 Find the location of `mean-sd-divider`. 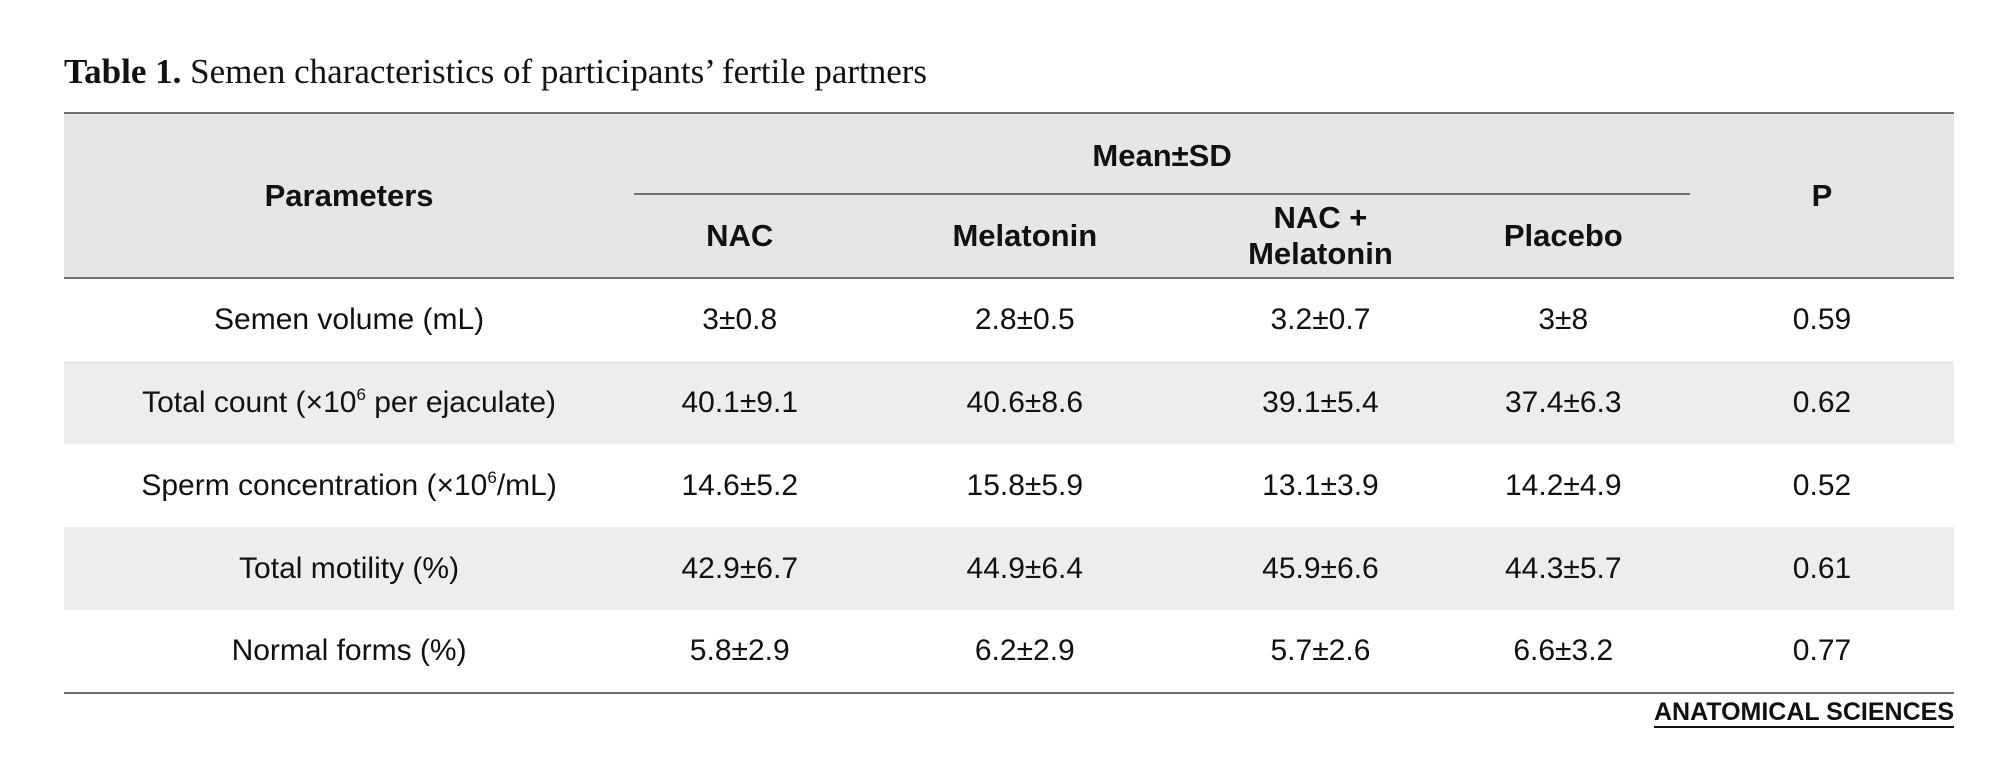

mean-sd-divider is located at coordinates (1162, 194).